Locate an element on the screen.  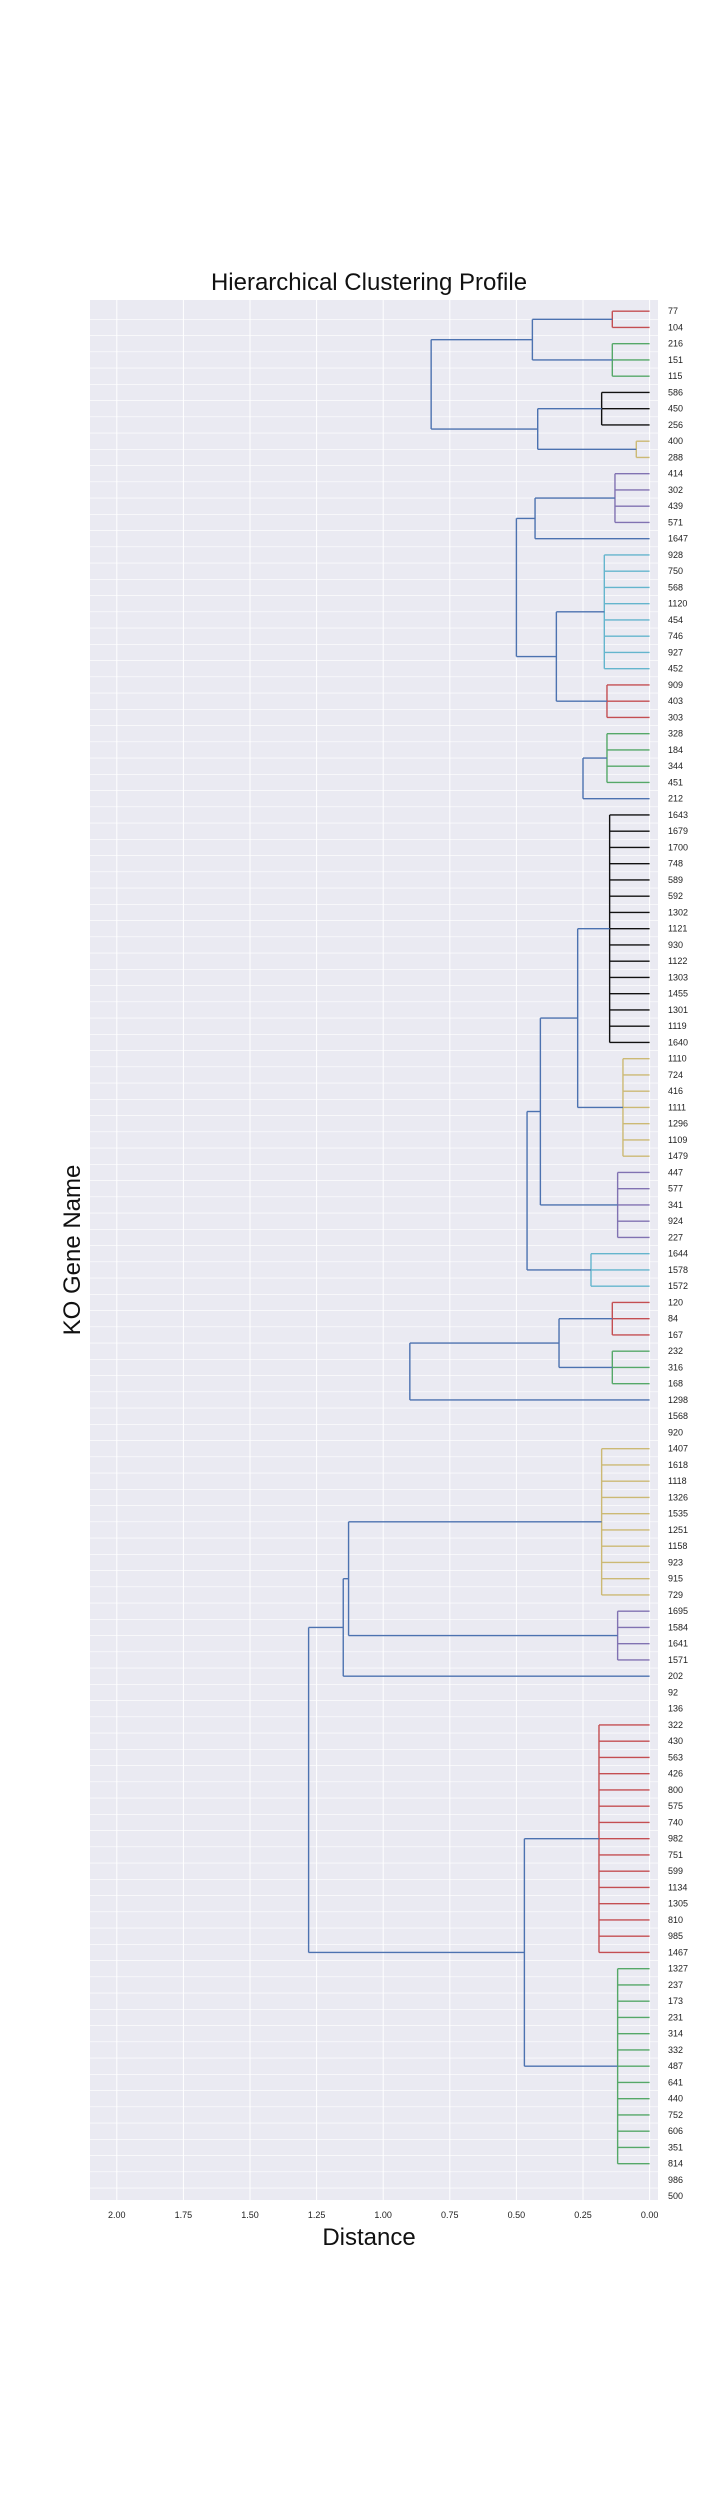
leaf-label-589: 589 is located at coordinates (675, 880).